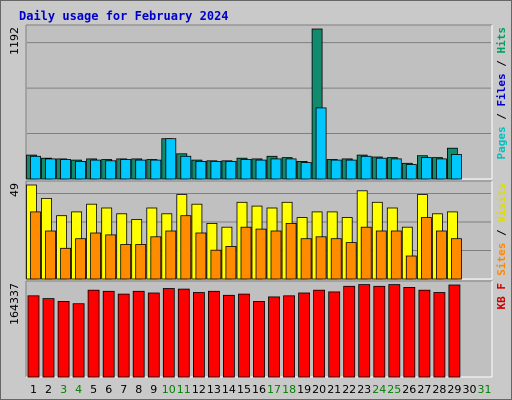  What do you see at coordinates (153, 389) in the screenshot?
I see `day-label-9: 9` at bounding box center [153, 389].